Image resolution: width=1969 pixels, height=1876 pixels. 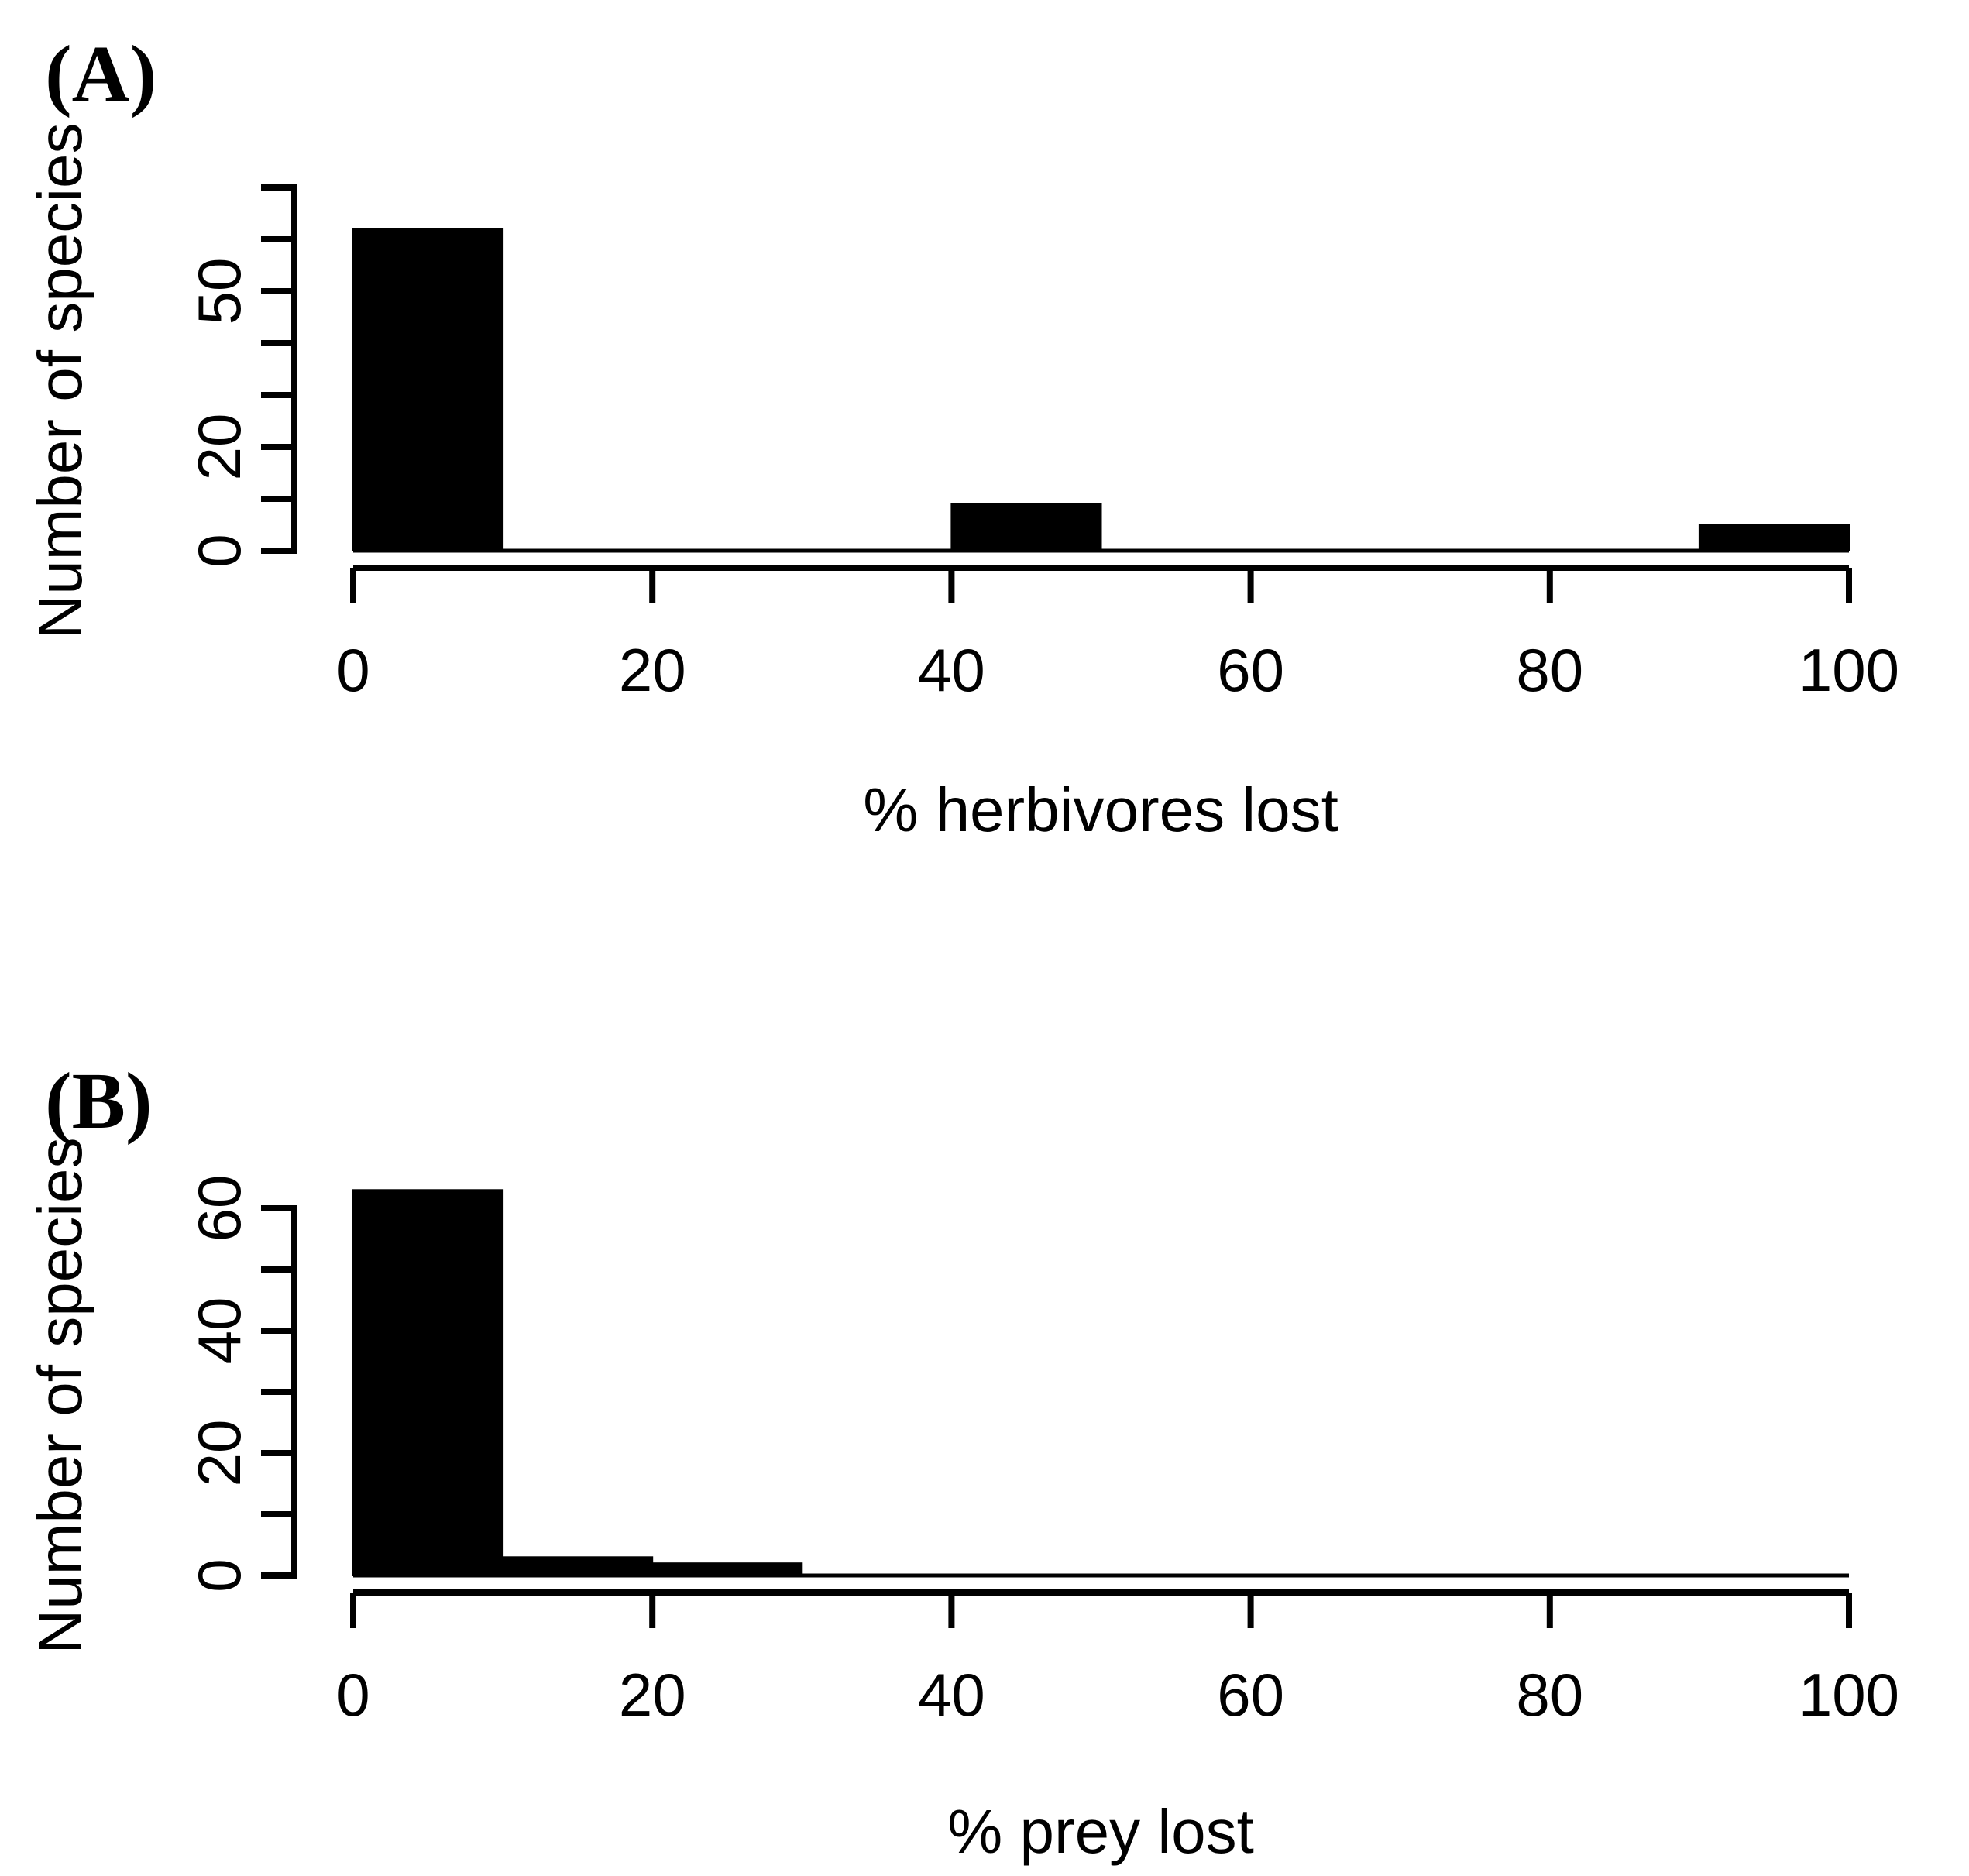 I want to click on y-tick-label: 60, so click(x=219, y=1208).